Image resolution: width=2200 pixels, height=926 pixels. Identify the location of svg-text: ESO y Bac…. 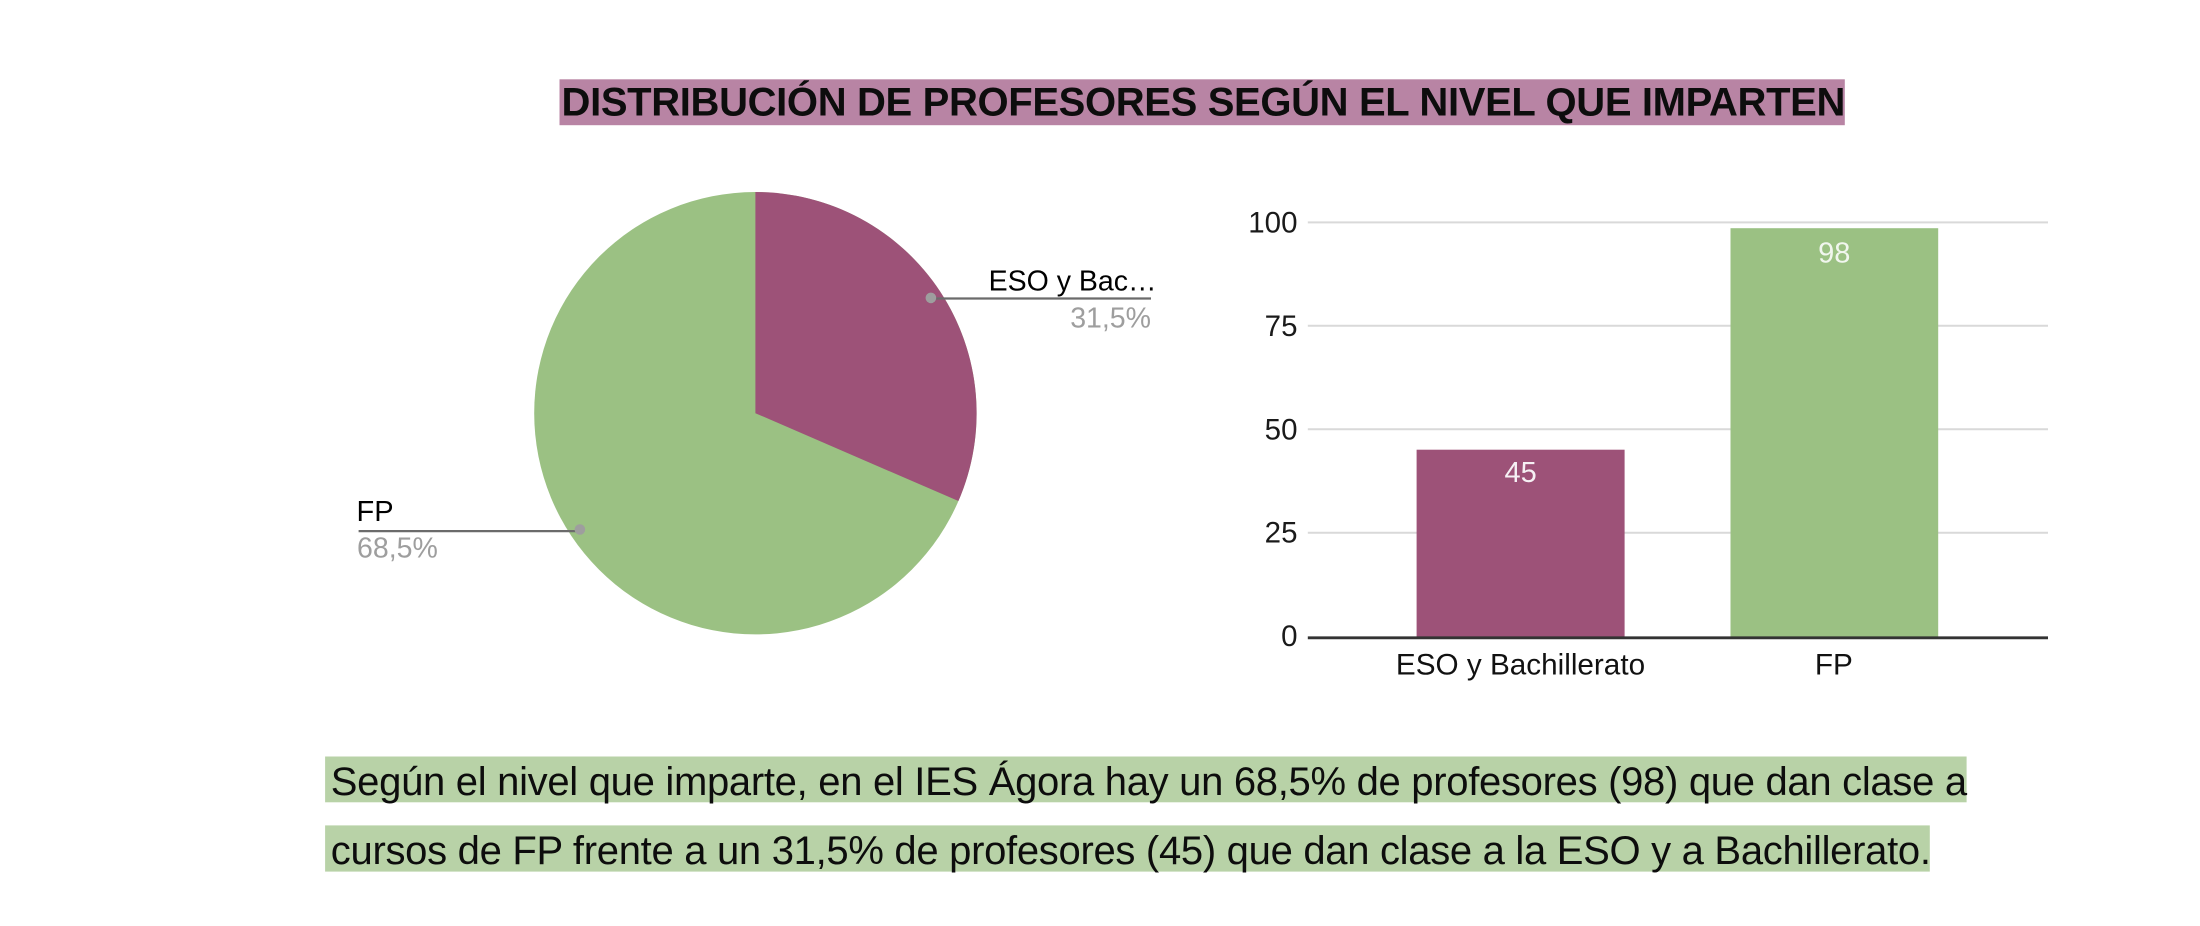
(1073, 281).